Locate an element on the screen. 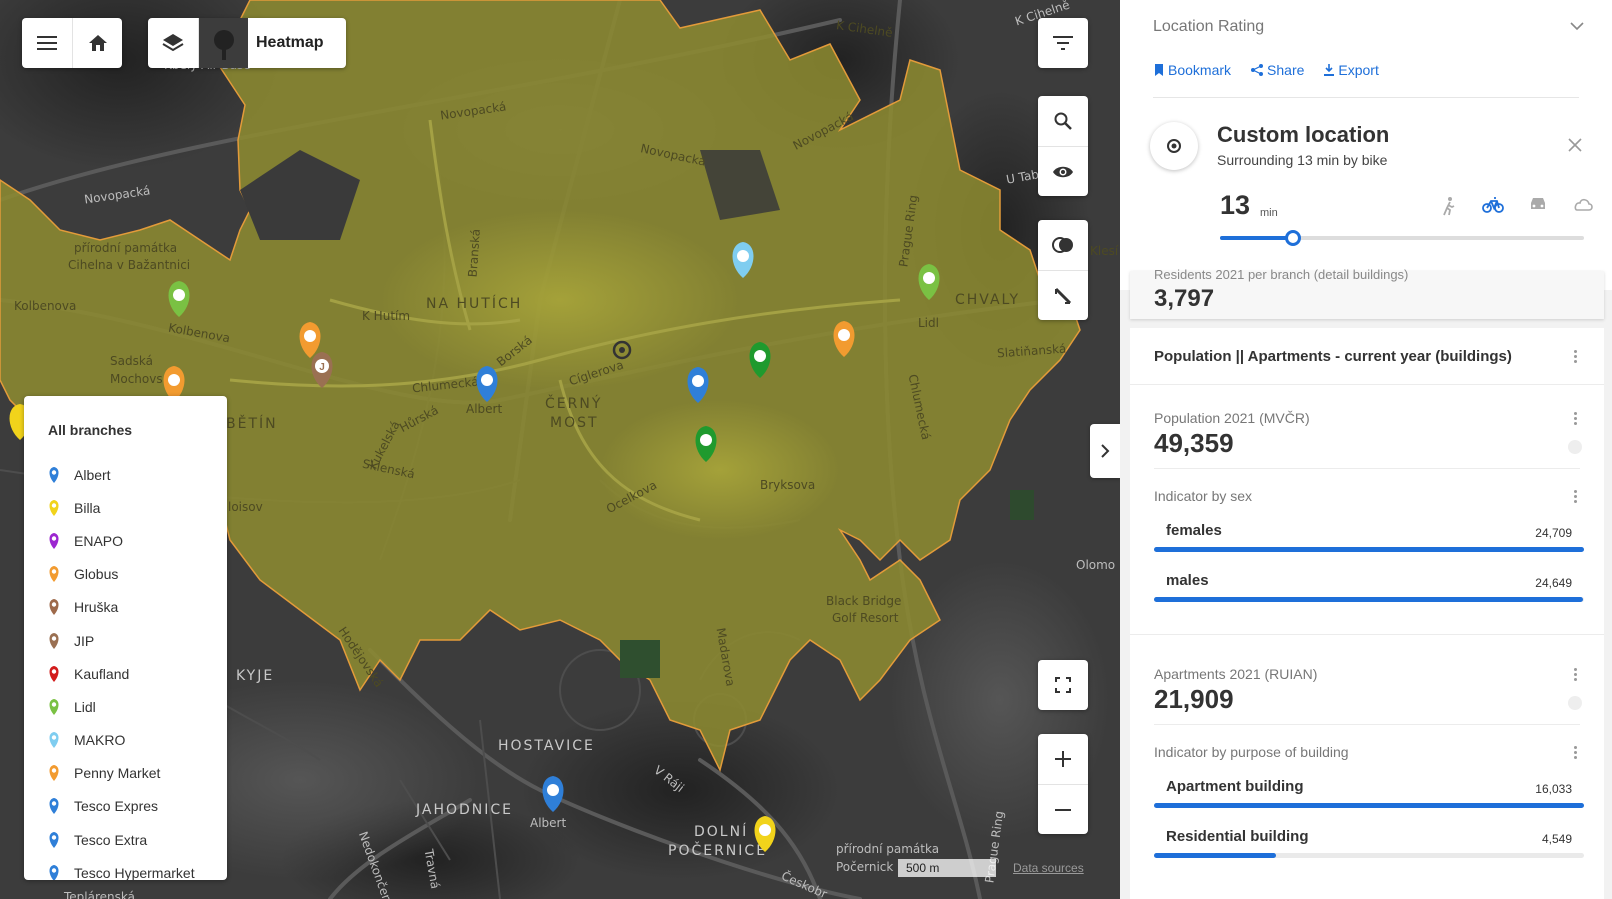 The height and width of the screenshot is (899, 1612). zoom-out-button is located at coordinates (1063, 809).